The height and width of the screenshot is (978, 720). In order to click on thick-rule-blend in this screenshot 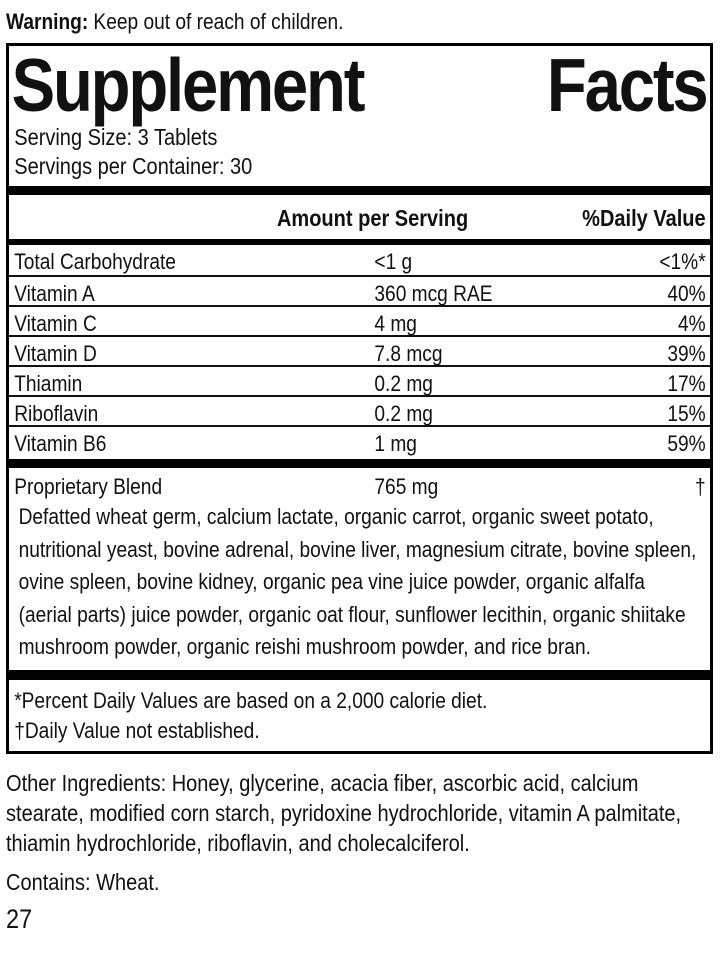, I will do `click(359, 463)`.